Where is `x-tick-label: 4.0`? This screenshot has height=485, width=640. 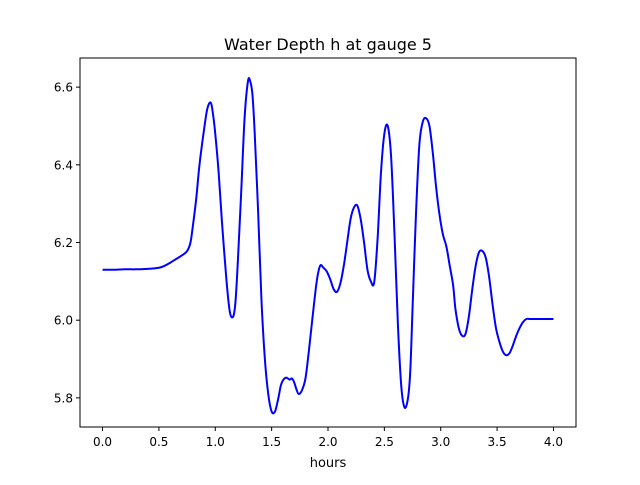
x-tick-label: 4.0 is located at coordinates (553, 442).